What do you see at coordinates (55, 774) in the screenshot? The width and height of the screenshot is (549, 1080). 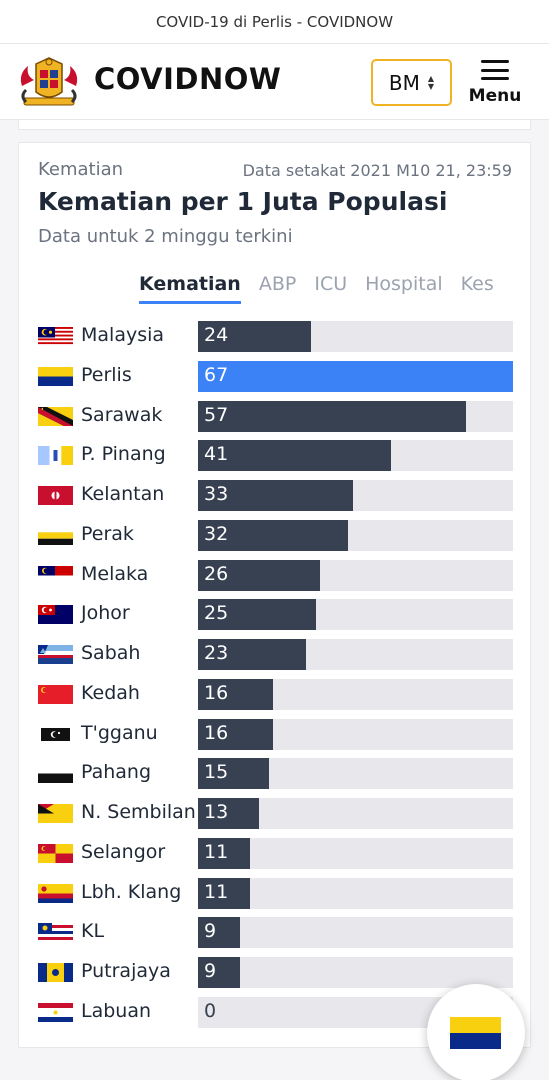 I see `pahang-flag-icon` at bounding box center [55, 774].